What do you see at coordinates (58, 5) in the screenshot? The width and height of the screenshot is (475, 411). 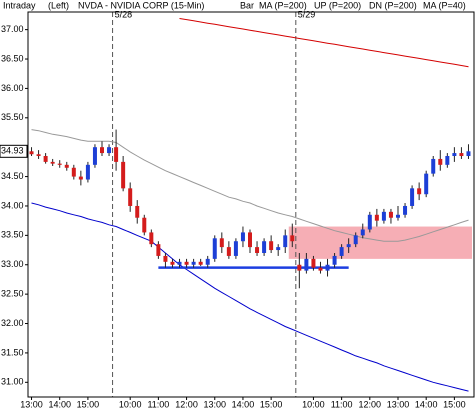 I see `axis-side: (Left)` at bounding box center [58, 5].